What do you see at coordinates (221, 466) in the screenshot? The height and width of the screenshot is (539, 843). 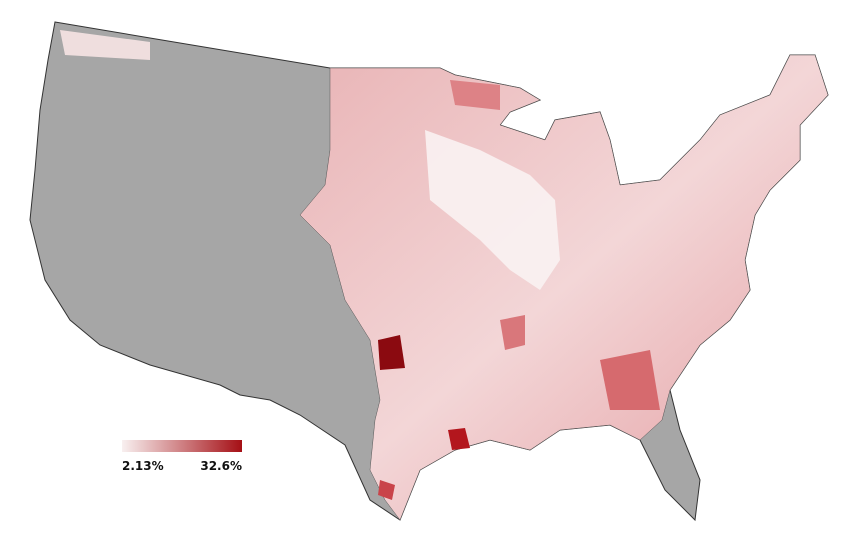 I see `legend-label: 32.6%` at bounding box center [221, 466].